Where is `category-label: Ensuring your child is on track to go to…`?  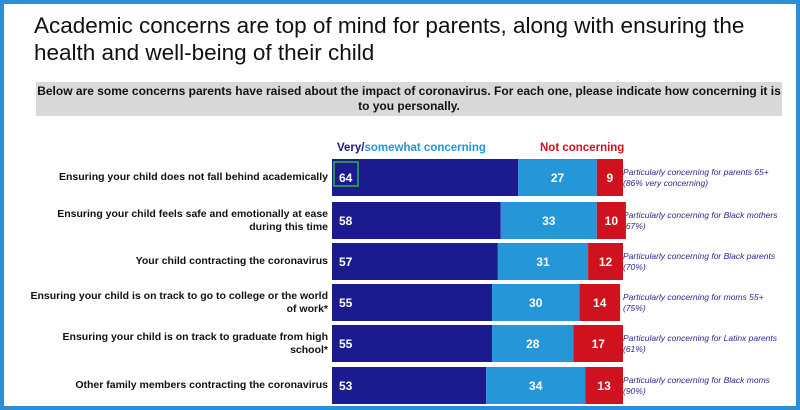
category-label: Ensuring your child is on track to go to… is located at coordinates (179, 302).